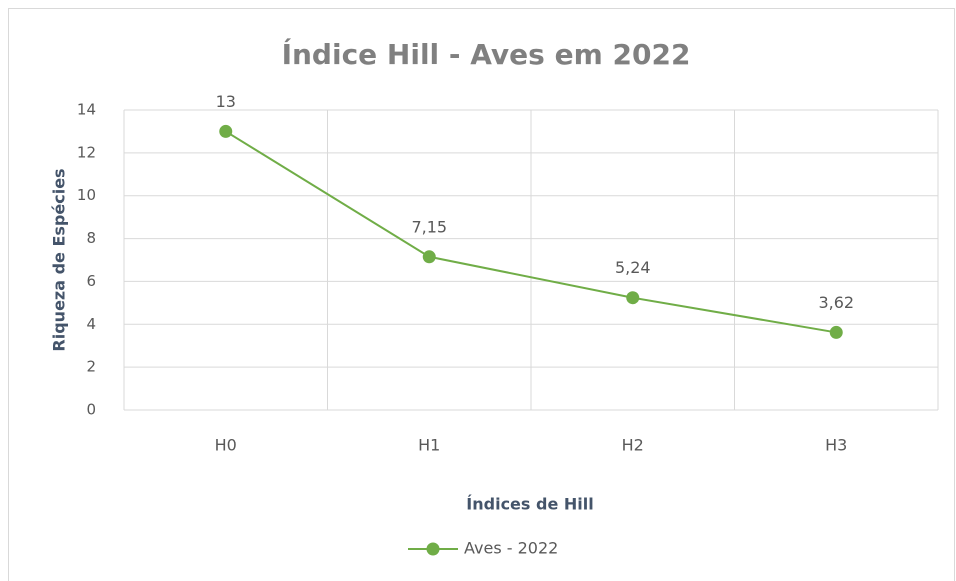 This screenshot has width=956, height=581. I want to click on y-axis-title: Riqueza de Espécies, so click(59, 259).